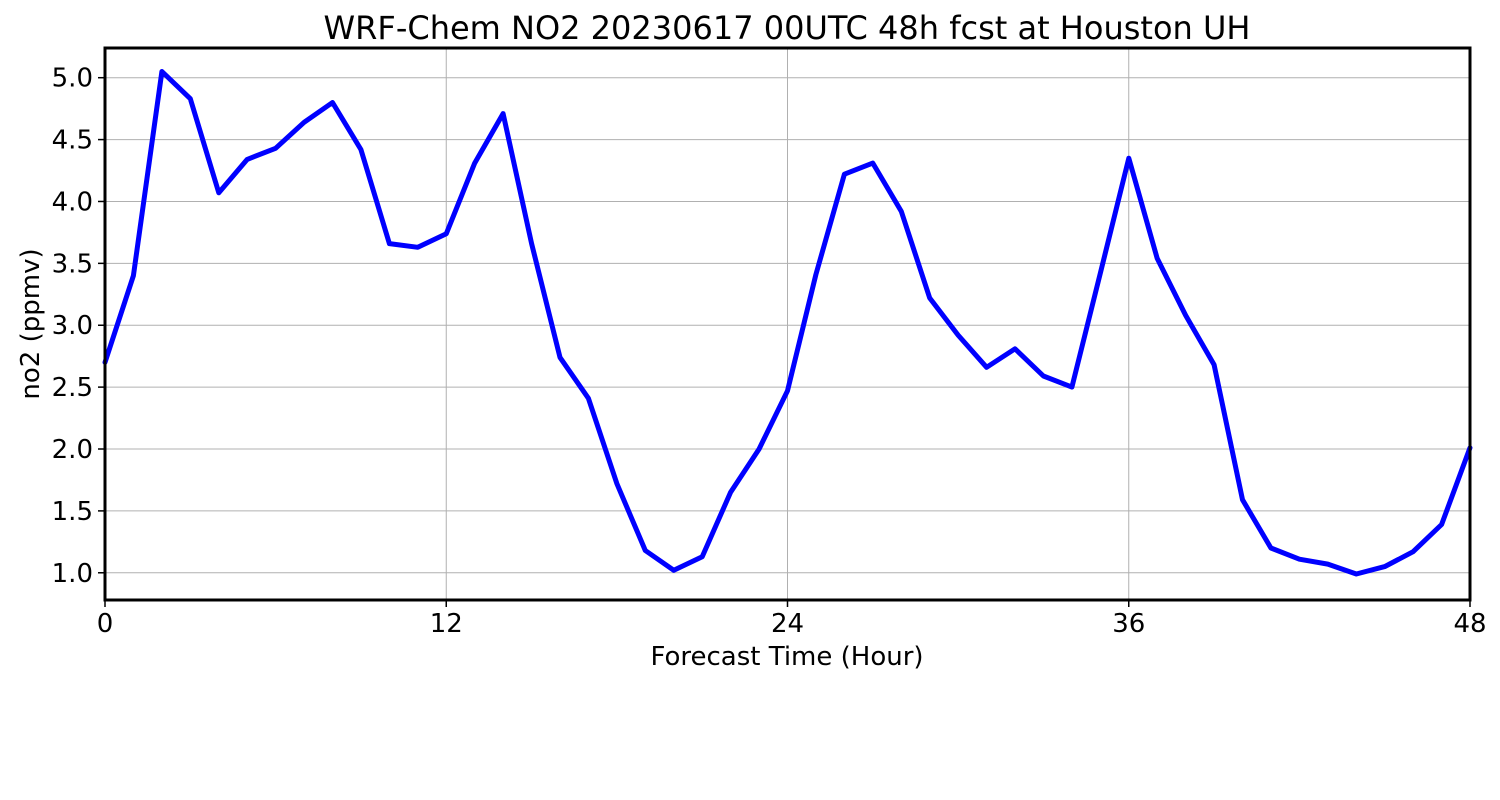  What do you see at coordinates (446, 624) in the screenshot?
I see `x-tick-label: 12` at bounding box center [446, 624].